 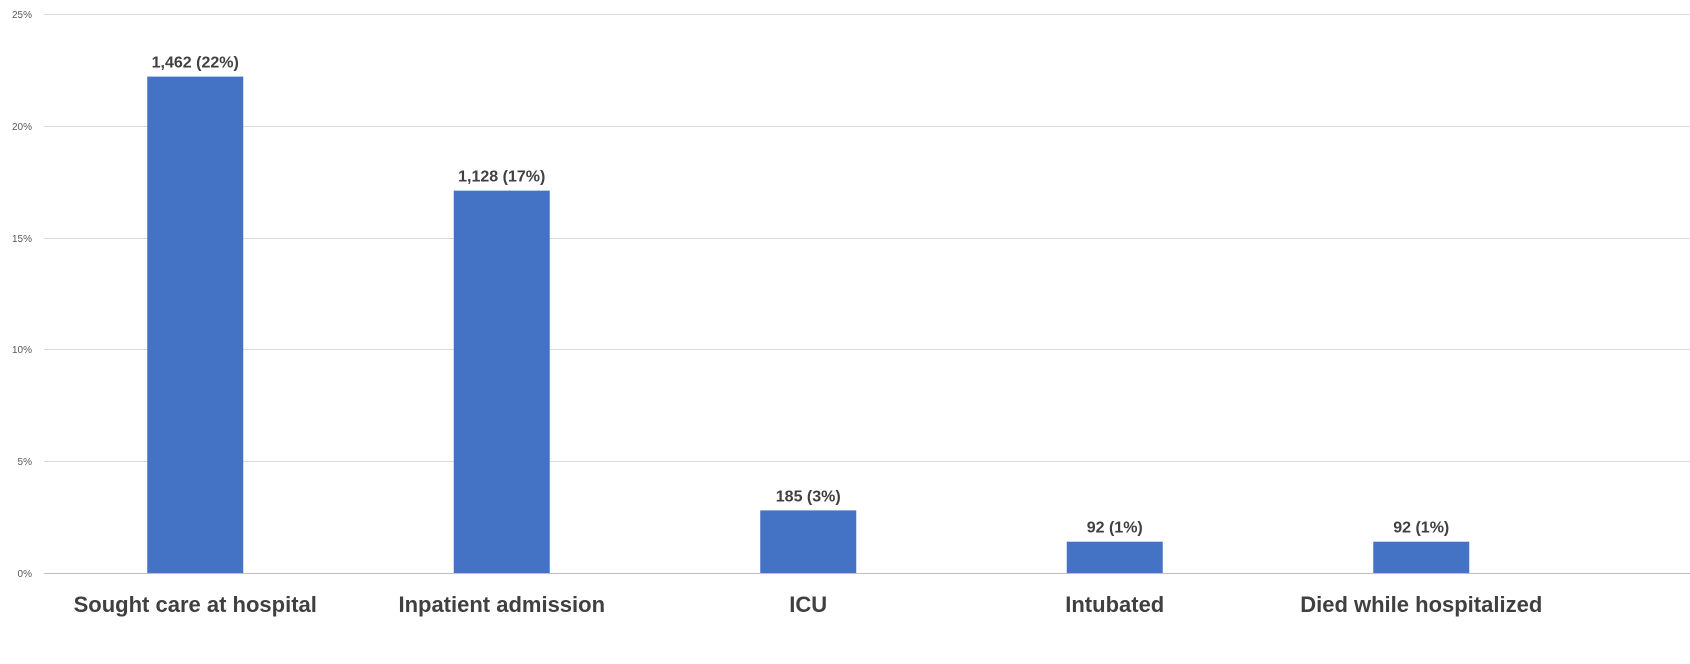 I want to click on data-label: 1,462 (22%), so click(x=195, y=63).